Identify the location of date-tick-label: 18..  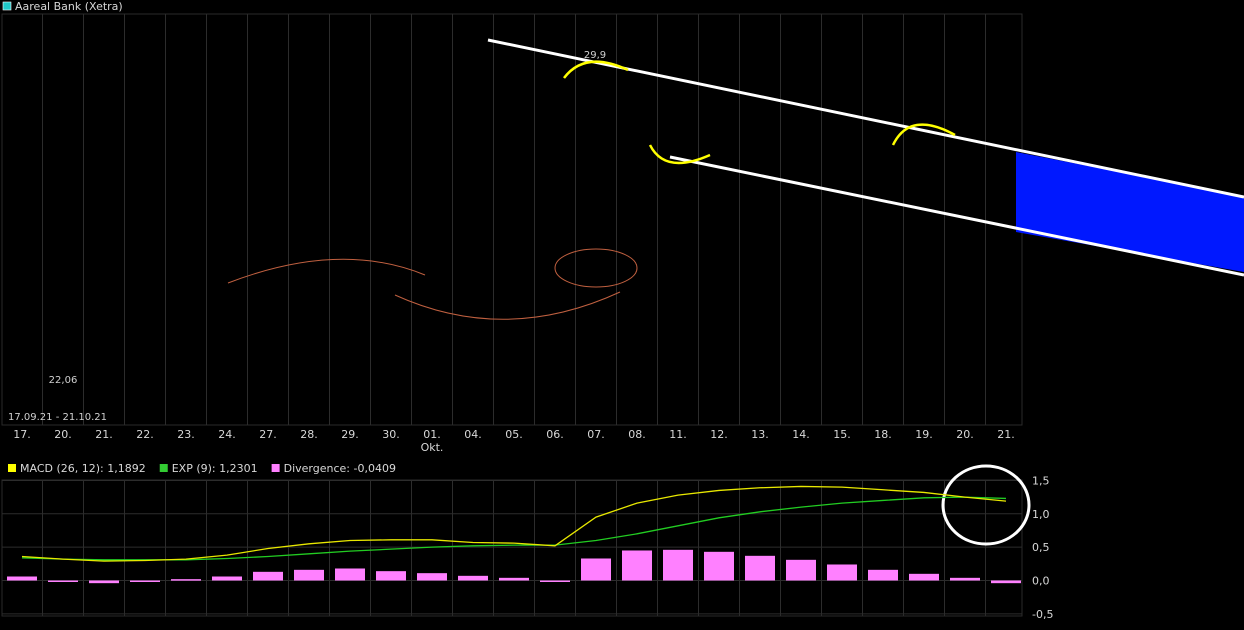
(883, 434).